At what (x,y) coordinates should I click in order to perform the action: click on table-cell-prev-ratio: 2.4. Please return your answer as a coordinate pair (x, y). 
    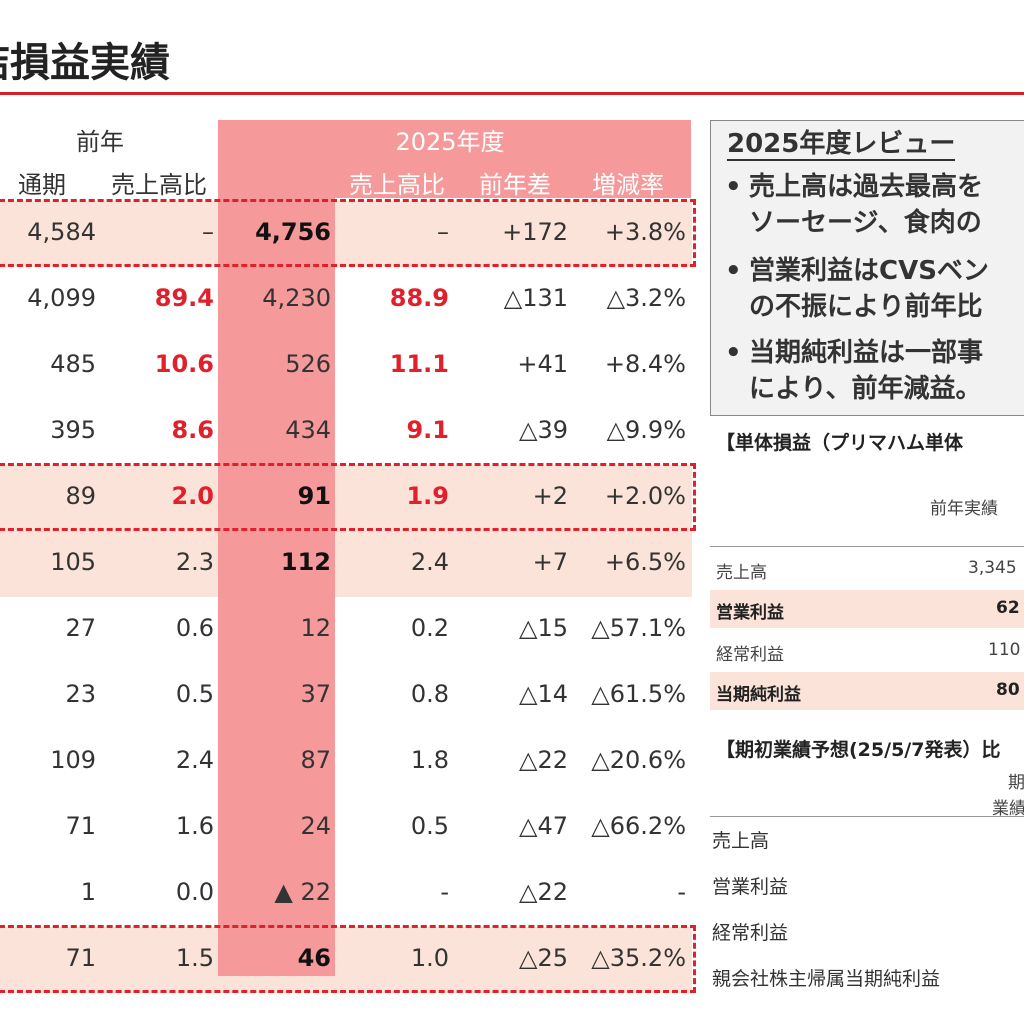
    Looking at the image, I should click on (194, 760).